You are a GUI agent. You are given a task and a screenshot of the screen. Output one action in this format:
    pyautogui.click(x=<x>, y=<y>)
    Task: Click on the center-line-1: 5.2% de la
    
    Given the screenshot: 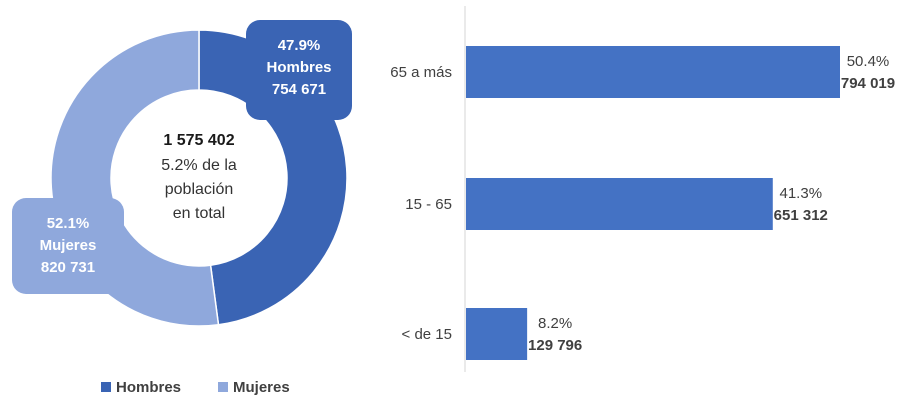 What is the action you would take?
    pyautogui.click(x=199, y=165)
    